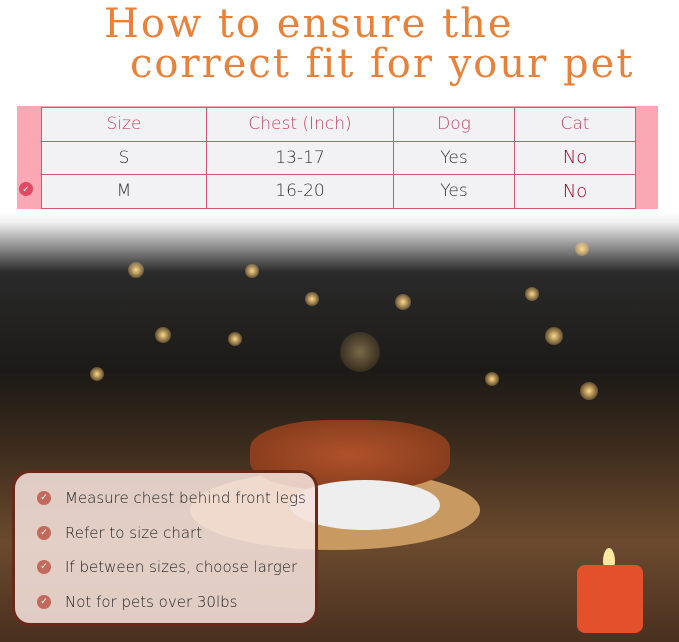 Image resolution: width=679 pixels, height=642 pixels. What do you see at coordinates (134, 533) in the screenshot?
I see `tip-text: Refer to size chart` at bounding box center [134, 533].